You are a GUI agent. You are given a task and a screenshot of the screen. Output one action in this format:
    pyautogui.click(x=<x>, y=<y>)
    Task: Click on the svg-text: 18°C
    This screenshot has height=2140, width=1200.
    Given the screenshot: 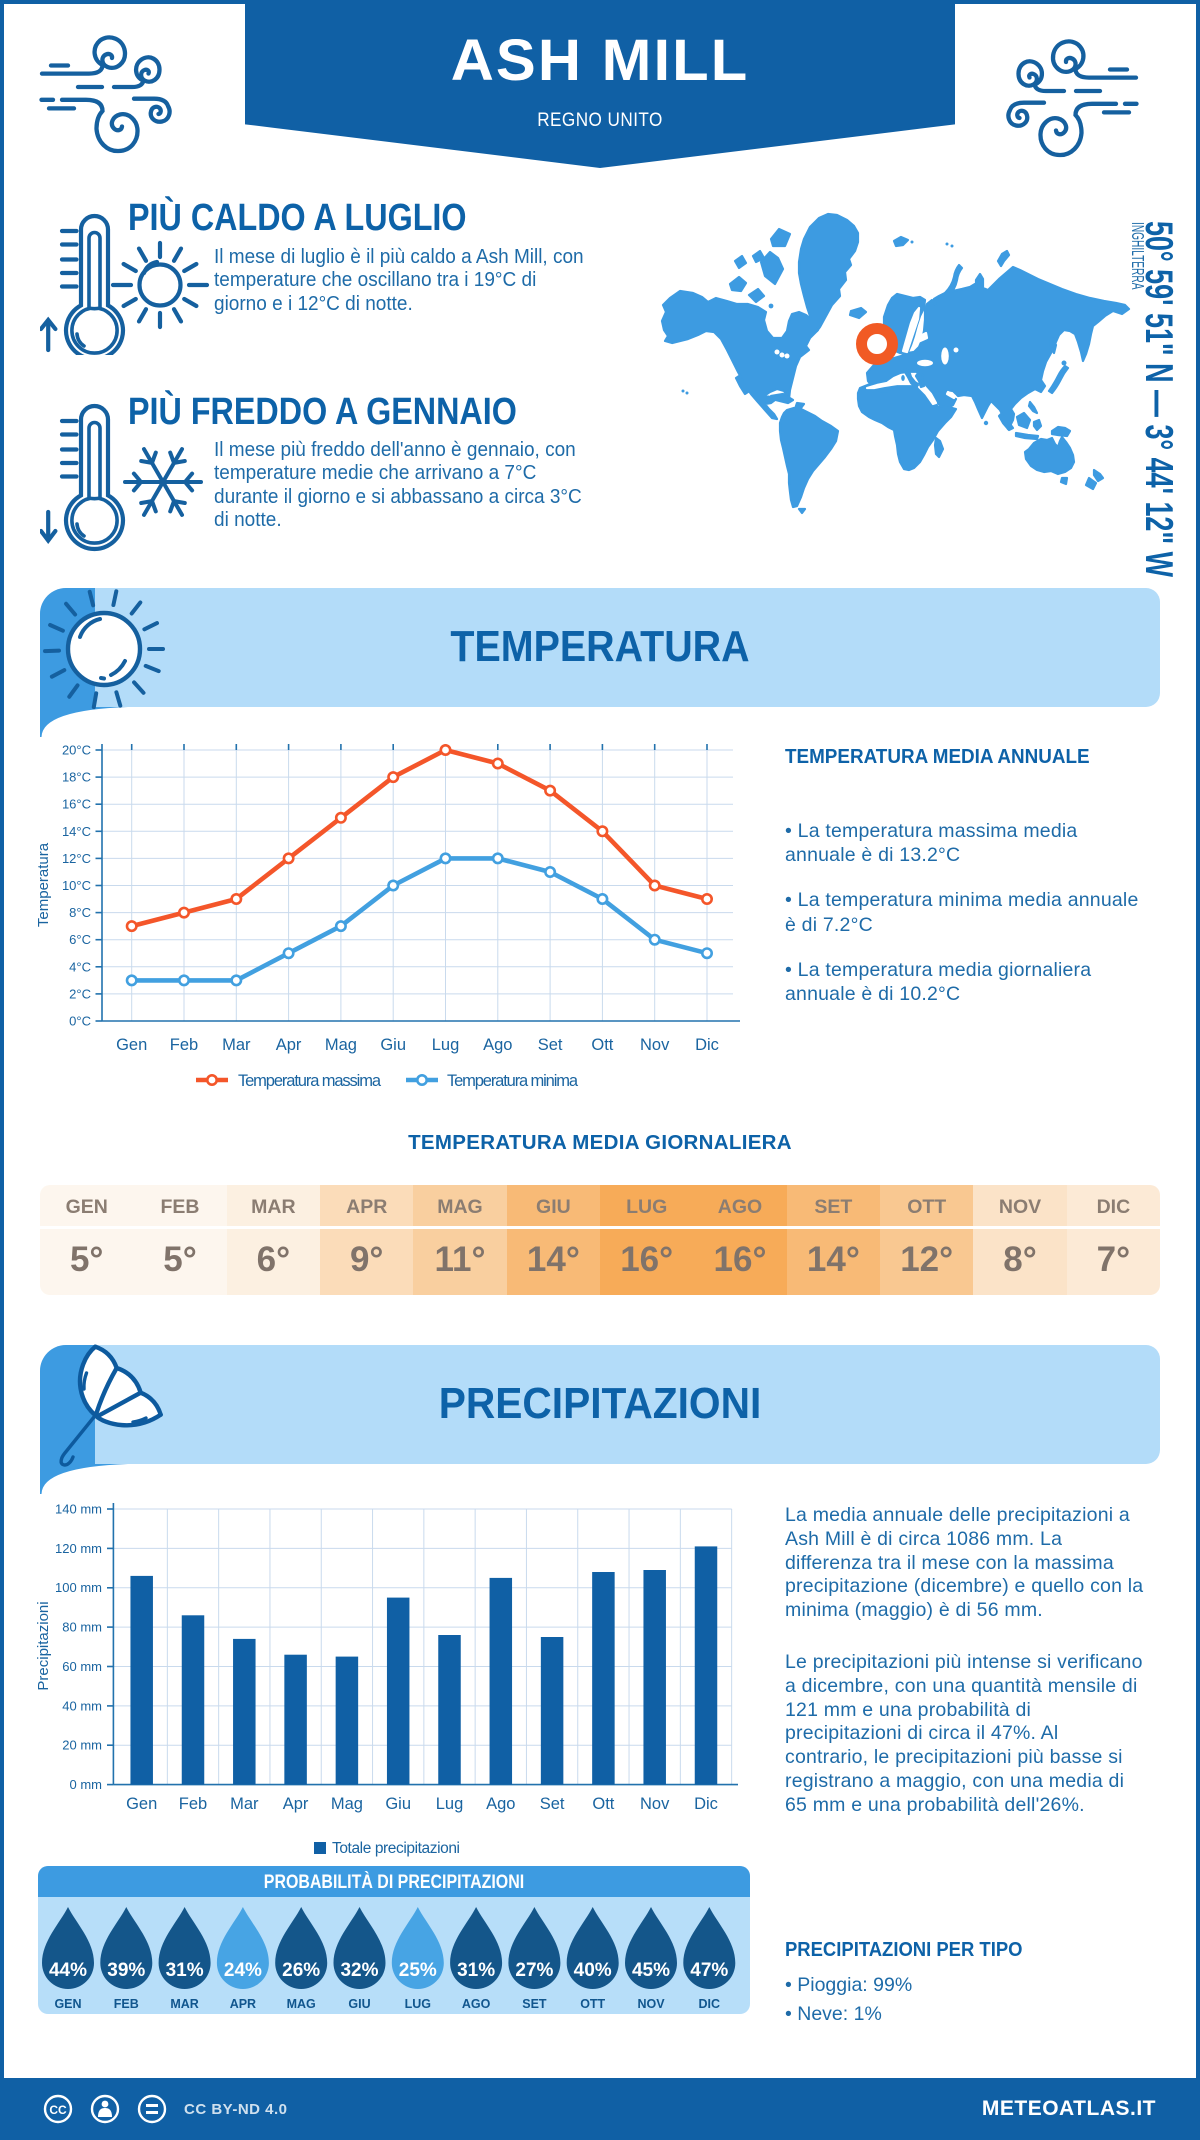 What is the action you would take?
    pyautogui.click(x=76, y=777)
    